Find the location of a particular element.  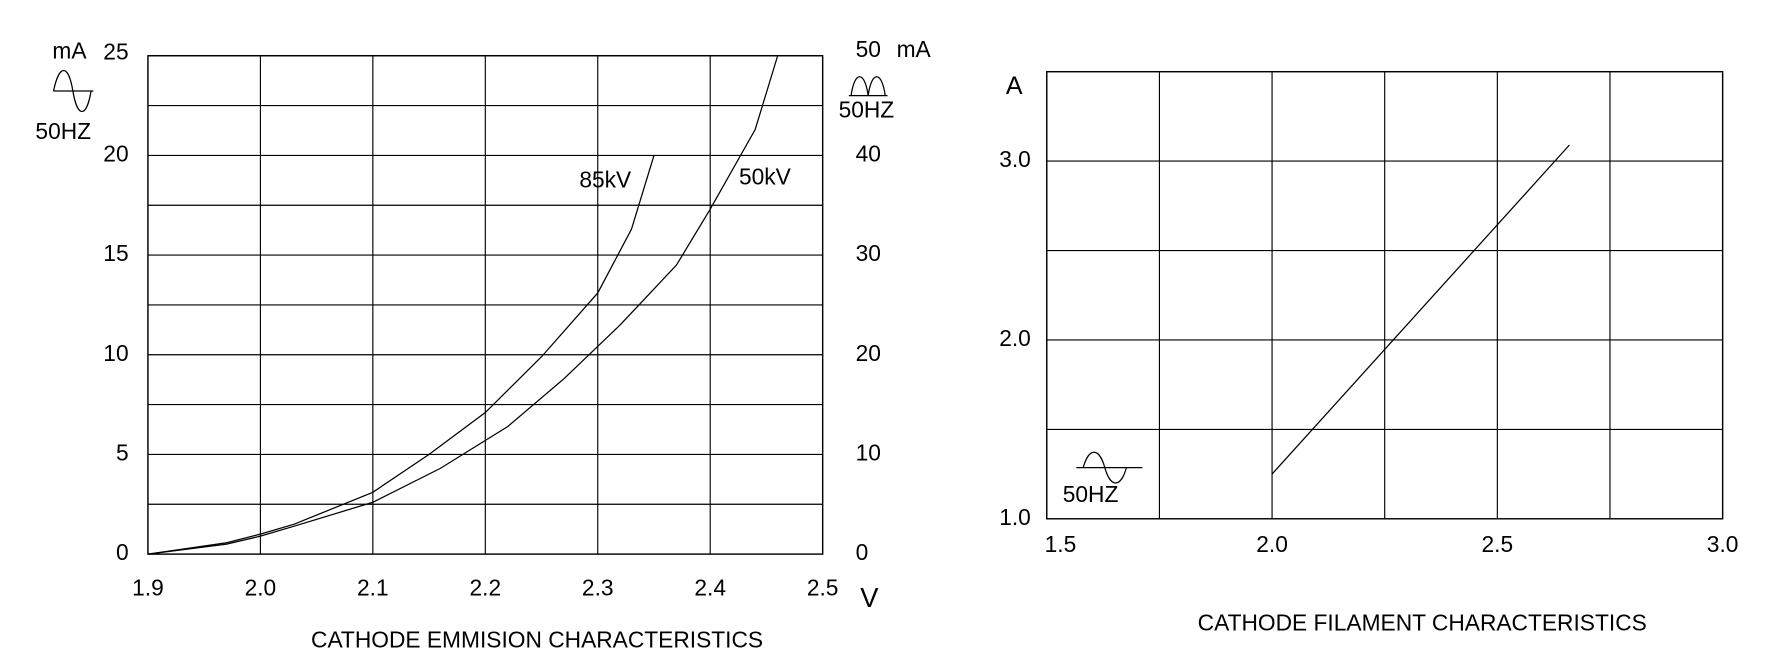

x-tick-label: 1.9 is located at coordinates (148, 587).